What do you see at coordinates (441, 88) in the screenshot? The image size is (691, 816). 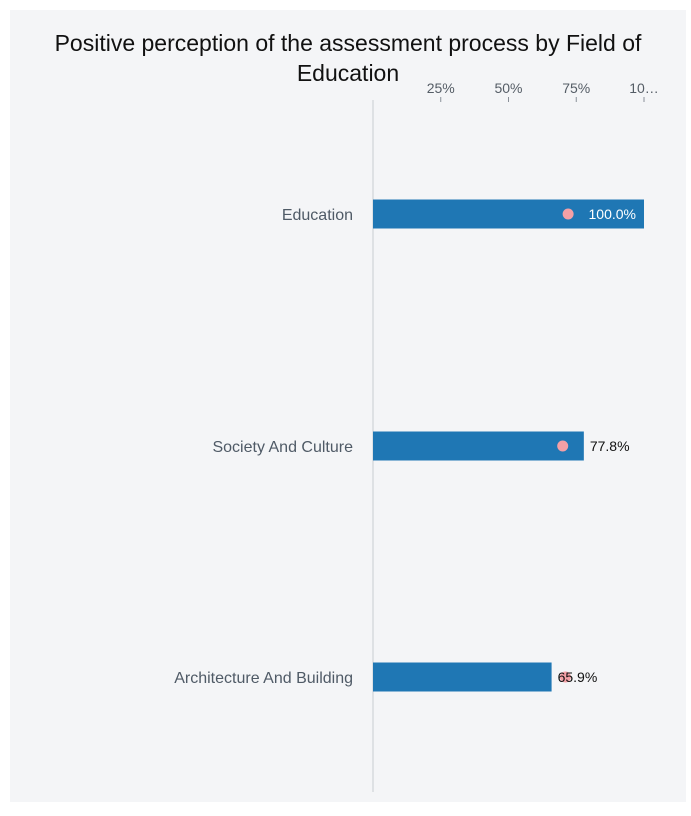 I see `x-tick-label: 25%` at bounding box center [441, 88].